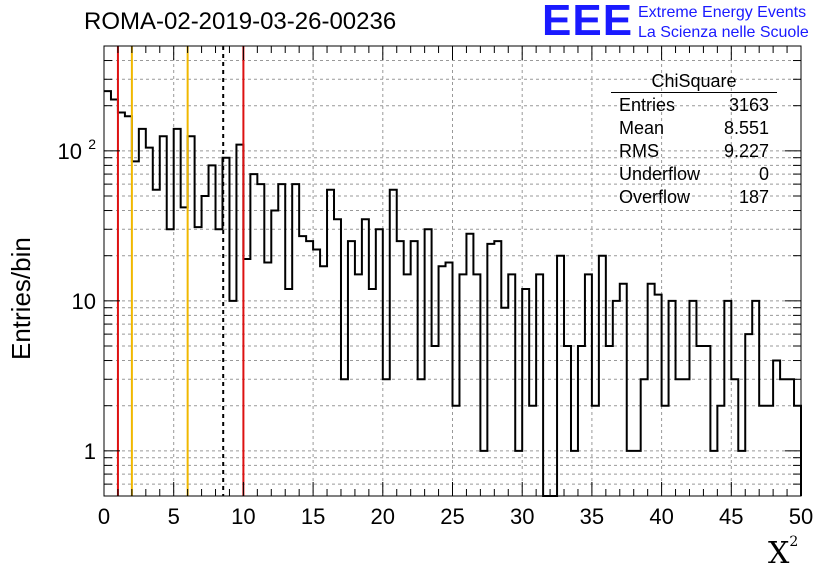 This screenshot has height=572, width=836. What do you see at coordinates (647, 105) in the screenshot?
I see `stats-key: Entries` at bounding box center [647, 105].